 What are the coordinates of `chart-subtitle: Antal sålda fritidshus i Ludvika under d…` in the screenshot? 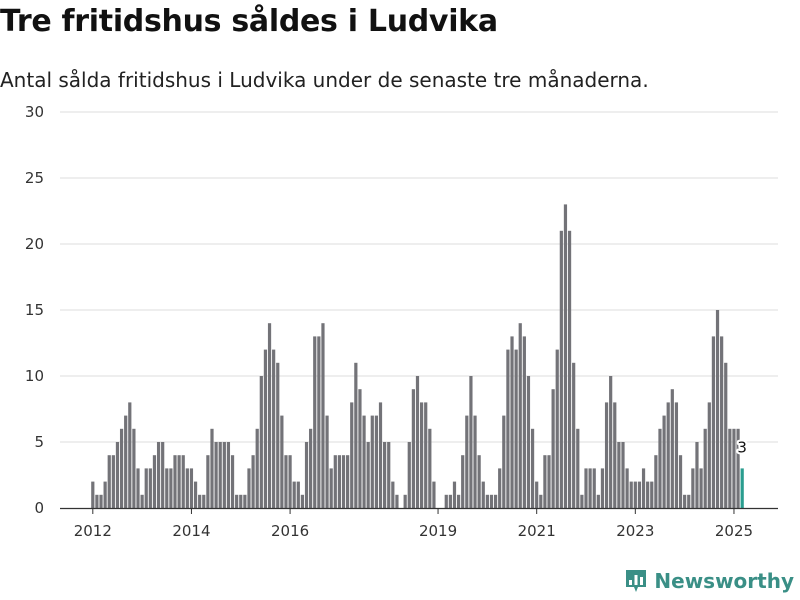 It's located at (324, 80).